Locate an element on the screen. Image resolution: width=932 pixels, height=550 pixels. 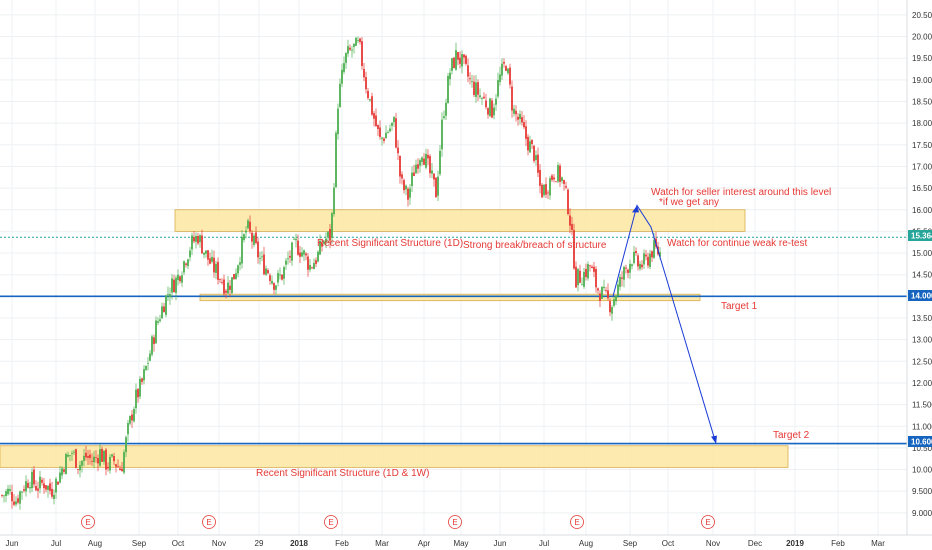
x-tick-label: Sep is located at coordinates (139, 543).